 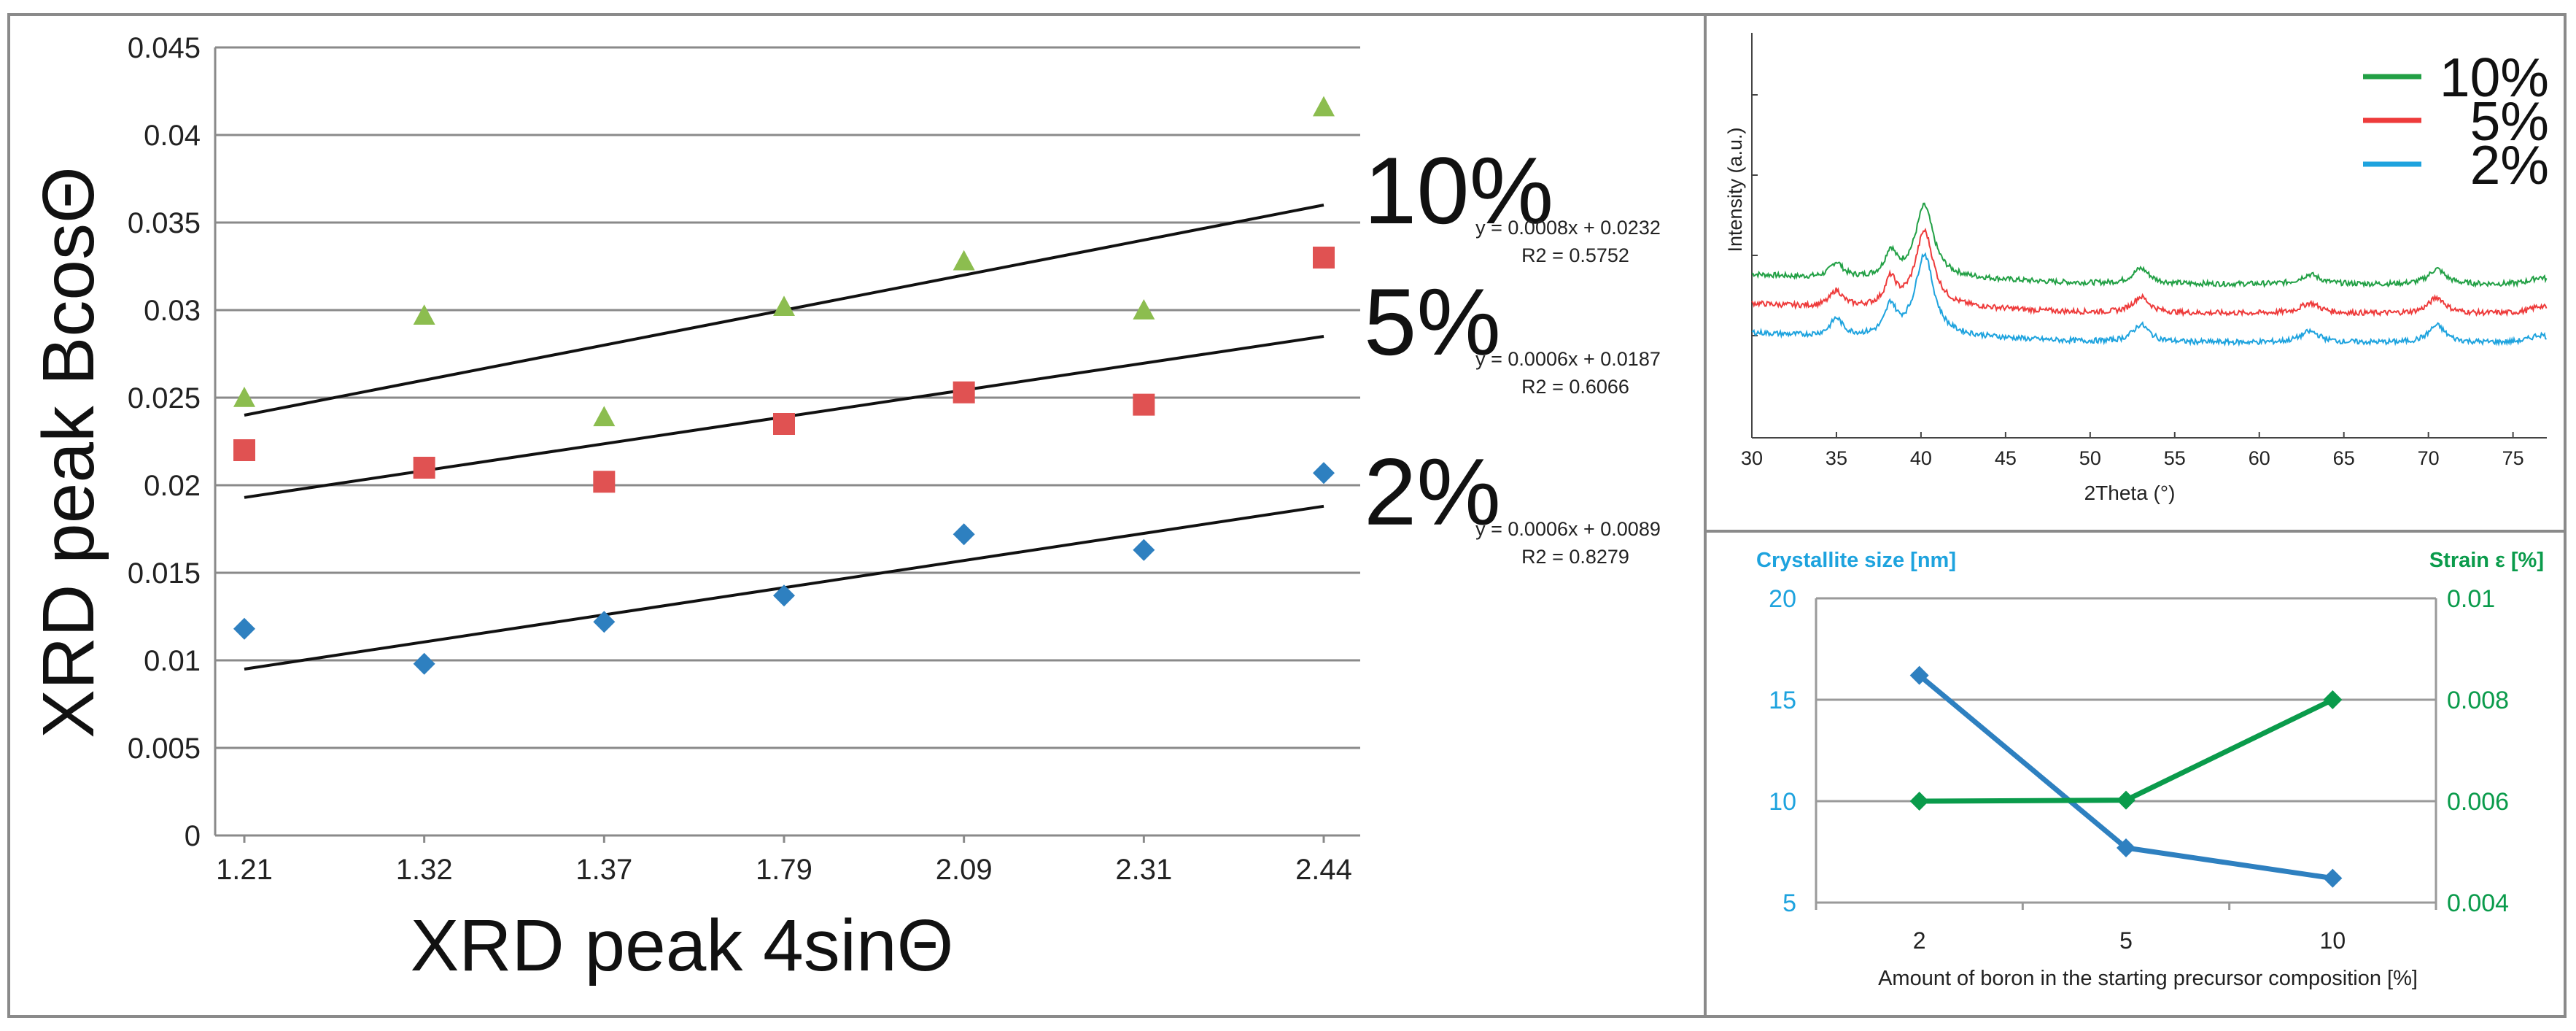 What do you see at coordinates (1575, 255) in the screenshot?
I see `wh-r2-10pct: R2 = 0.5752` at bounding box center [1575, 255].